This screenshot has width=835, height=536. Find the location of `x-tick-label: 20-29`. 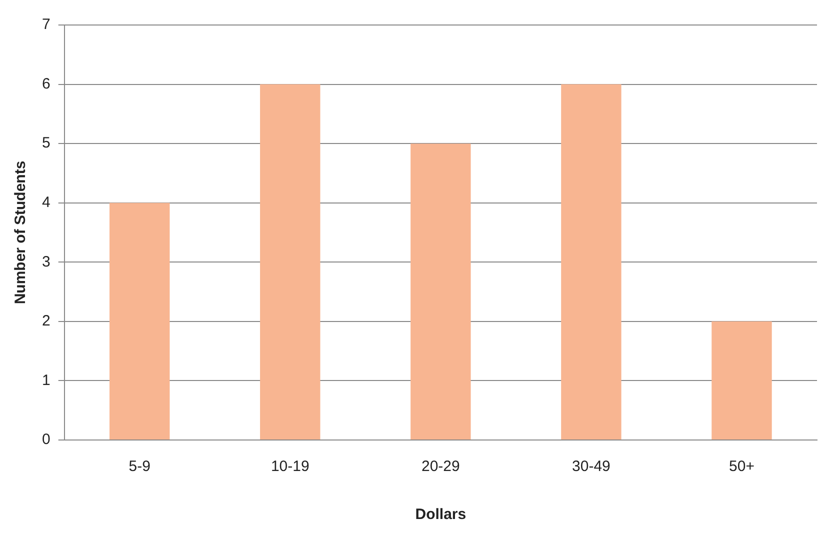

x-tick-label: 20-29 is located at coordinates (440, 467).